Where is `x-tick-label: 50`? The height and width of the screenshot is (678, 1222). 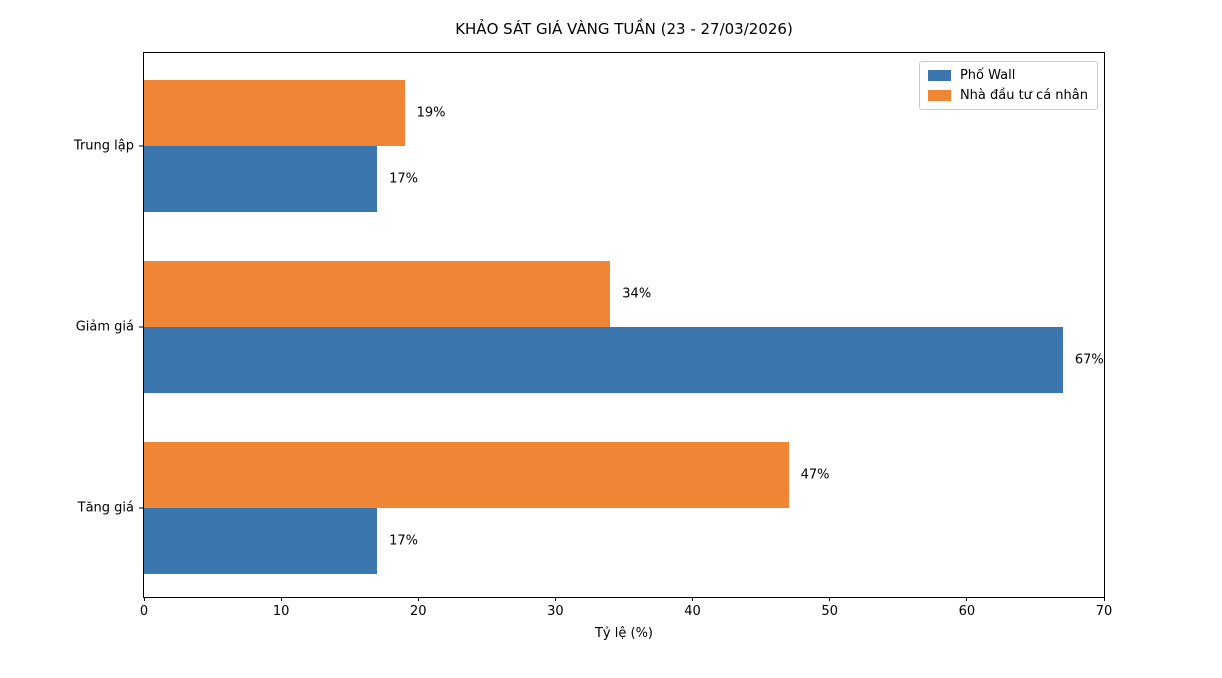 x-tick-label: 50 is located at coordinates (829, 611).